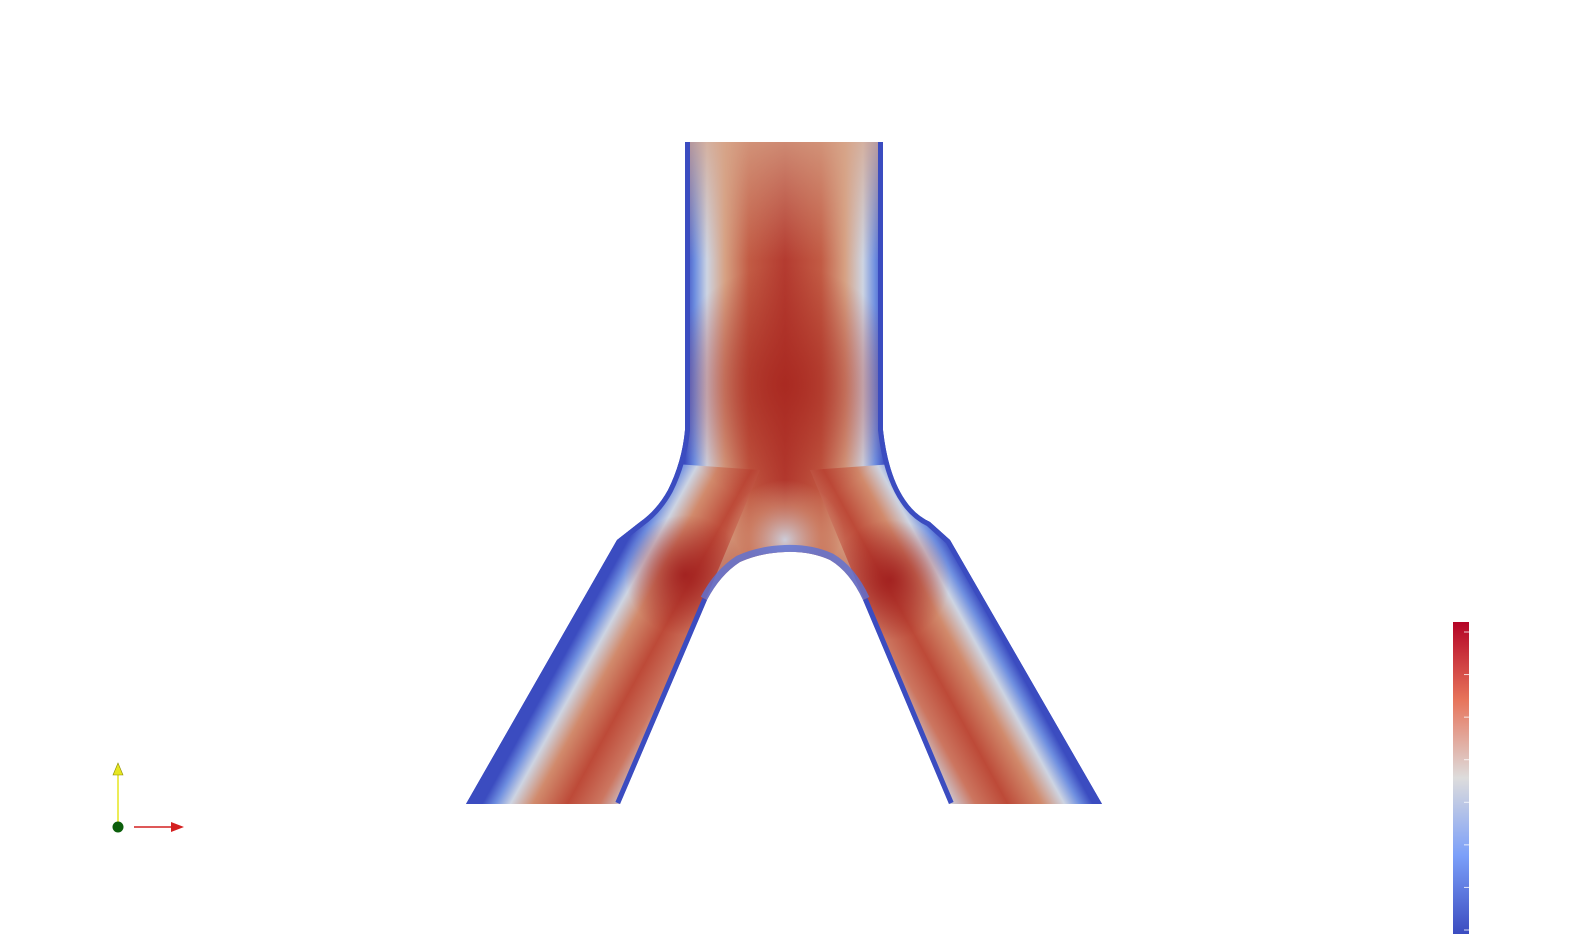 Image resolution: width=1578 pixels, height=952 pixels. Describe the element at coordinates (118, 827) in the screenshot. I see `axes-origin-icon` at that location.